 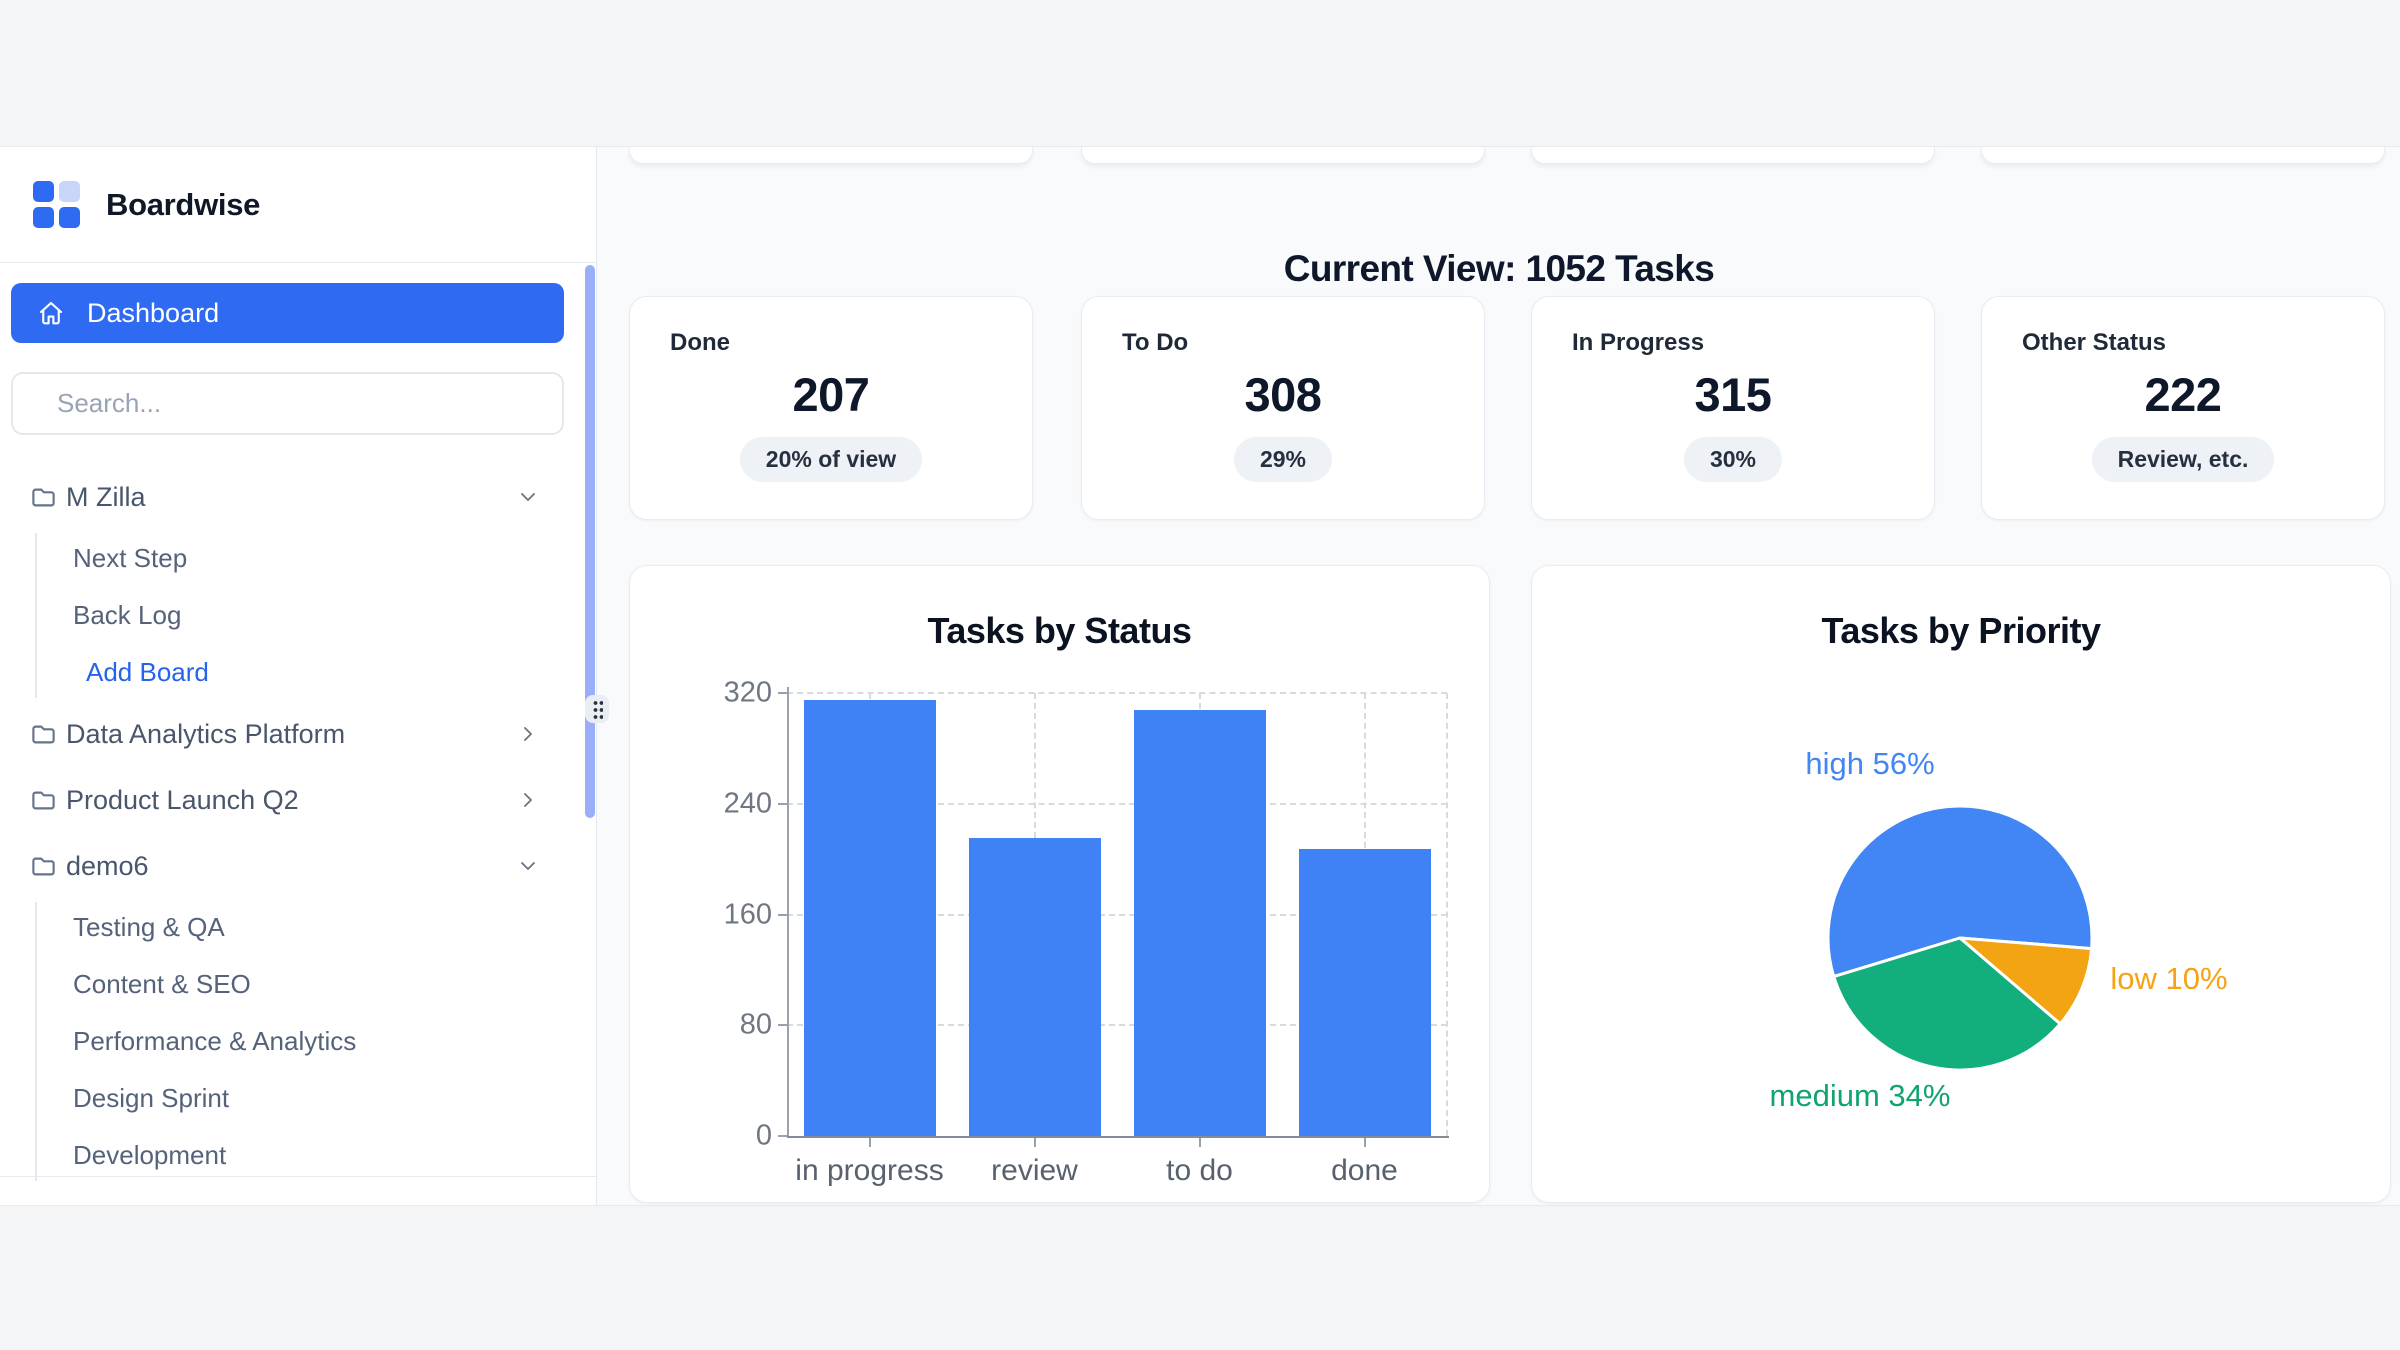 What do you see at coordinates (869, 1170) in the screenshot?
I see `x-category-label: in progress` at bounding box center [869, 1170].